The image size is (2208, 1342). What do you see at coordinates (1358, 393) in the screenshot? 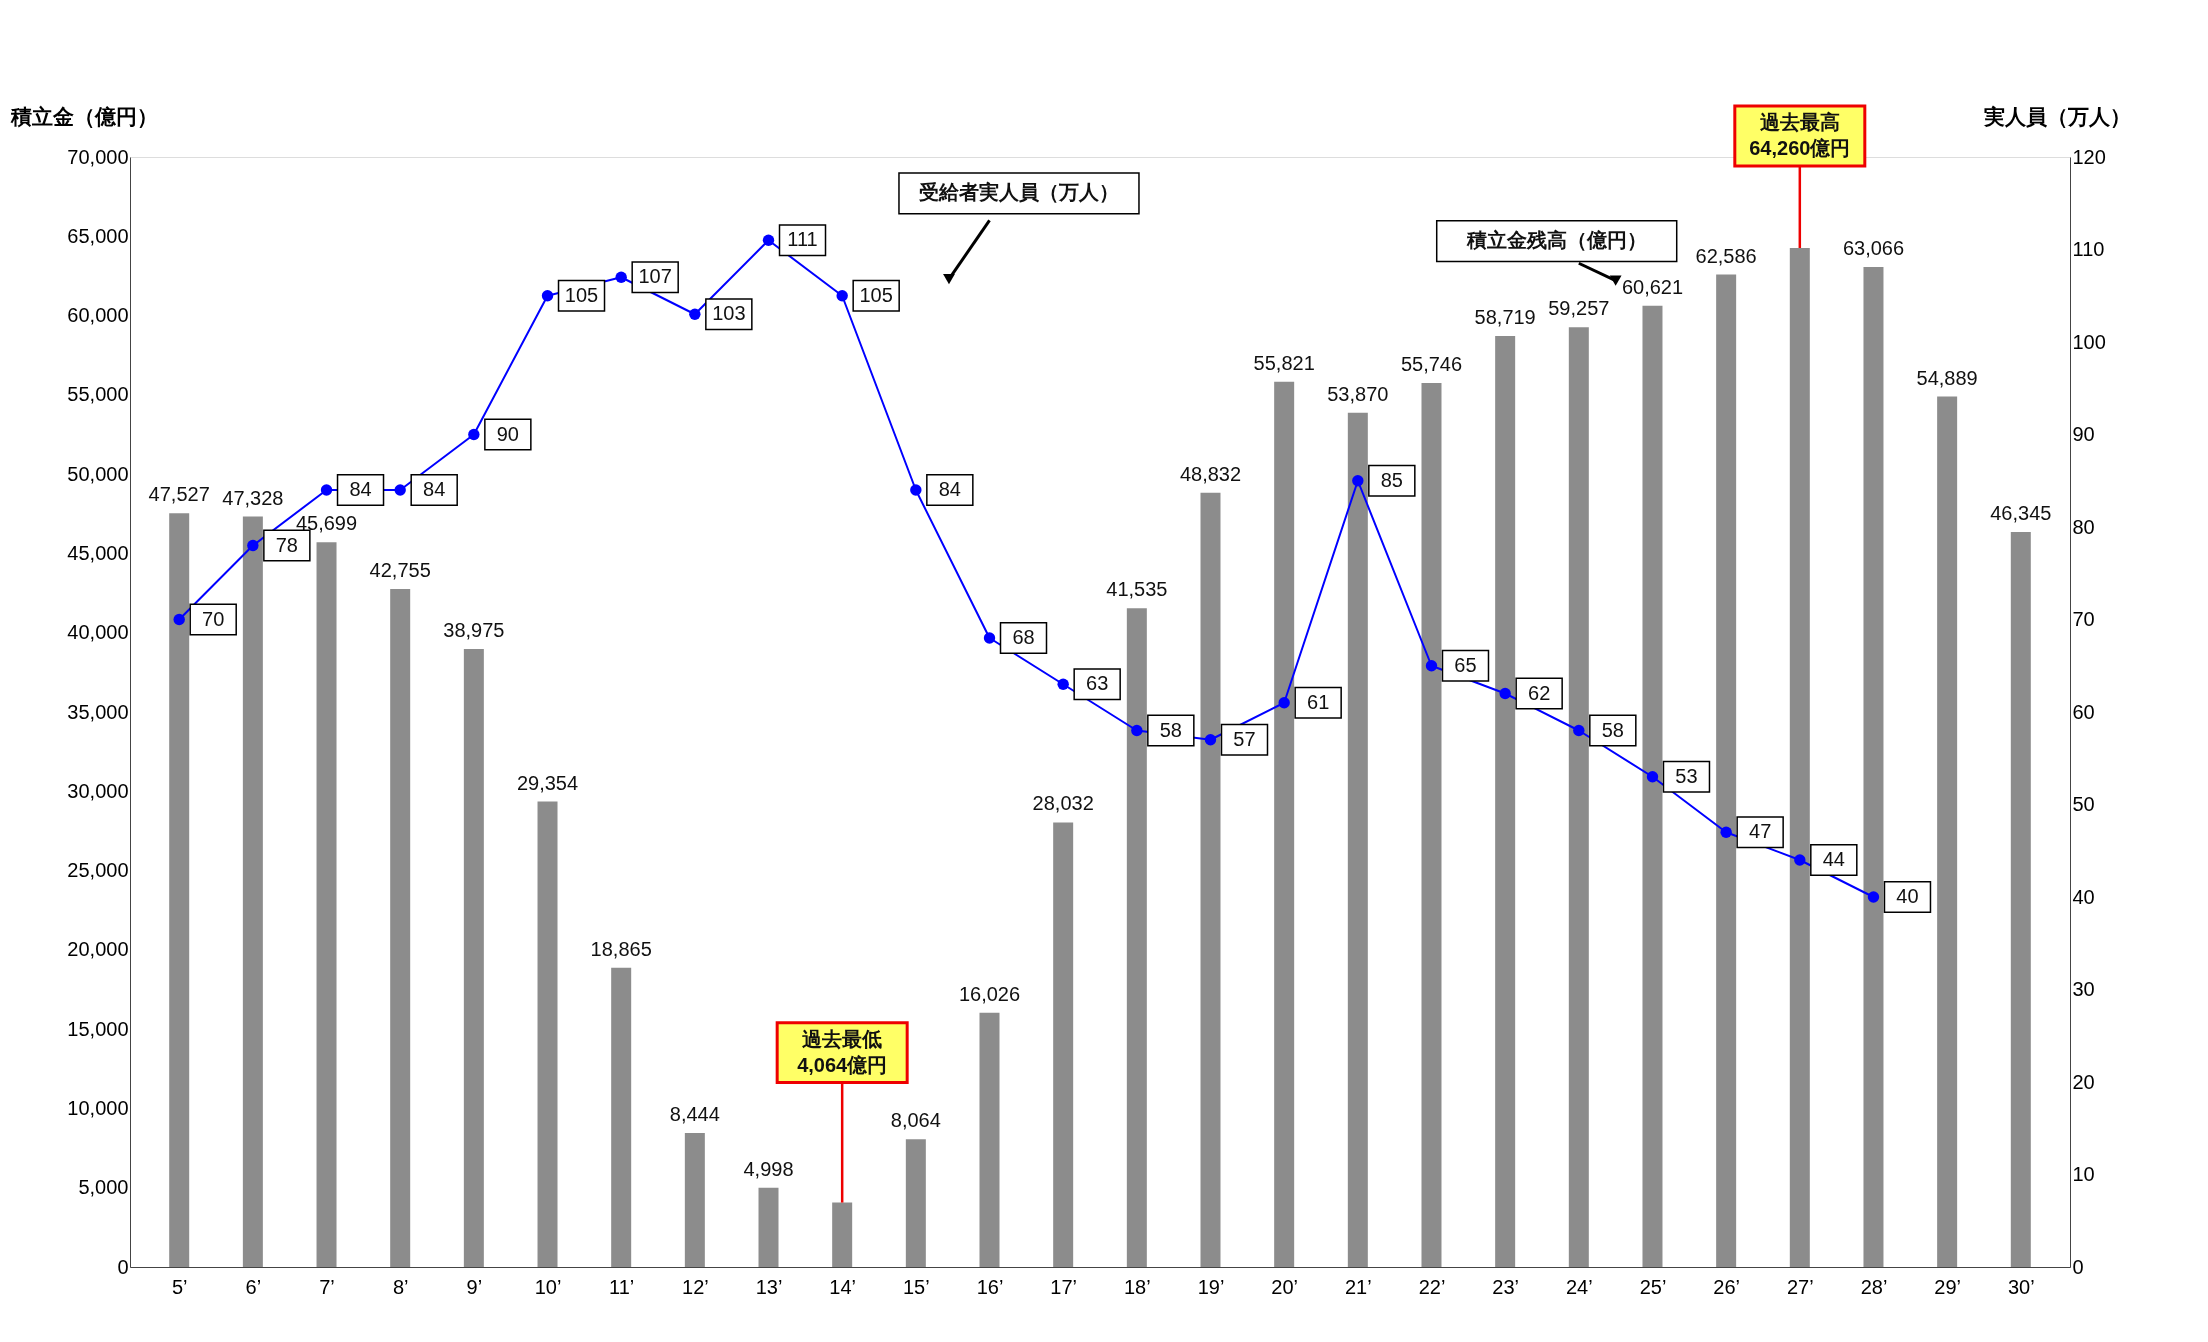
I see `data-label: 53,870` at bounding box center [1358, 393].